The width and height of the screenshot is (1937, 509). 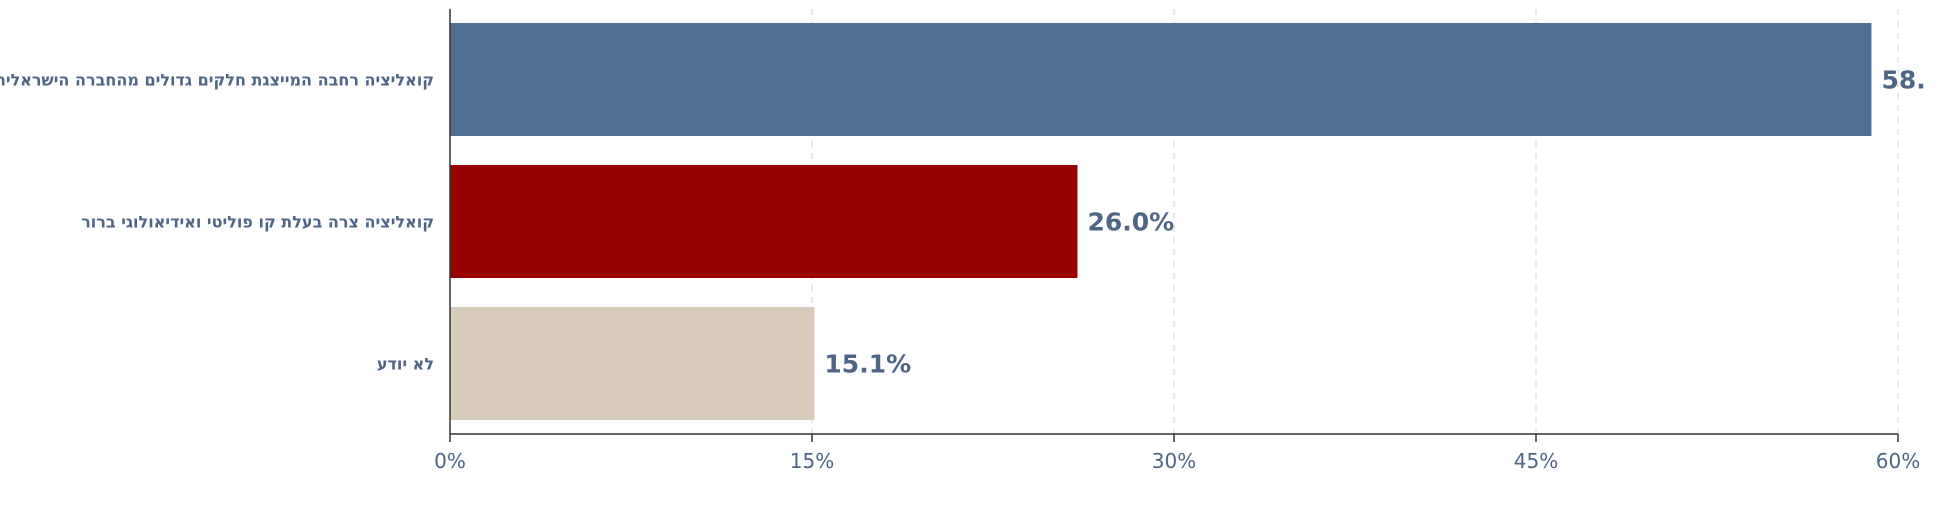 I want to click on x-tick-label-1: 15%, so click(x=812, y=461).